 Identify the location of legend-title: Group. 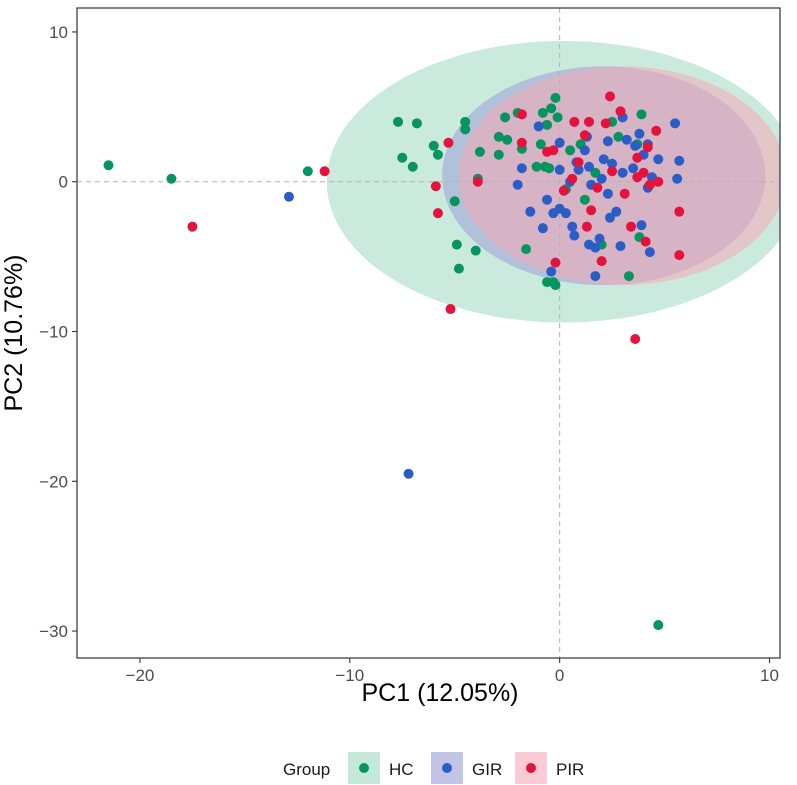
(306, 769).